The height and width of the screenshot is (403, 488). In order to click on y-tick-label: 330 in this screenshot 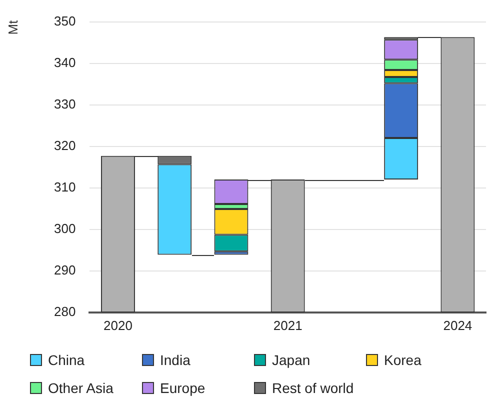, I will do `click(65, 104)`.